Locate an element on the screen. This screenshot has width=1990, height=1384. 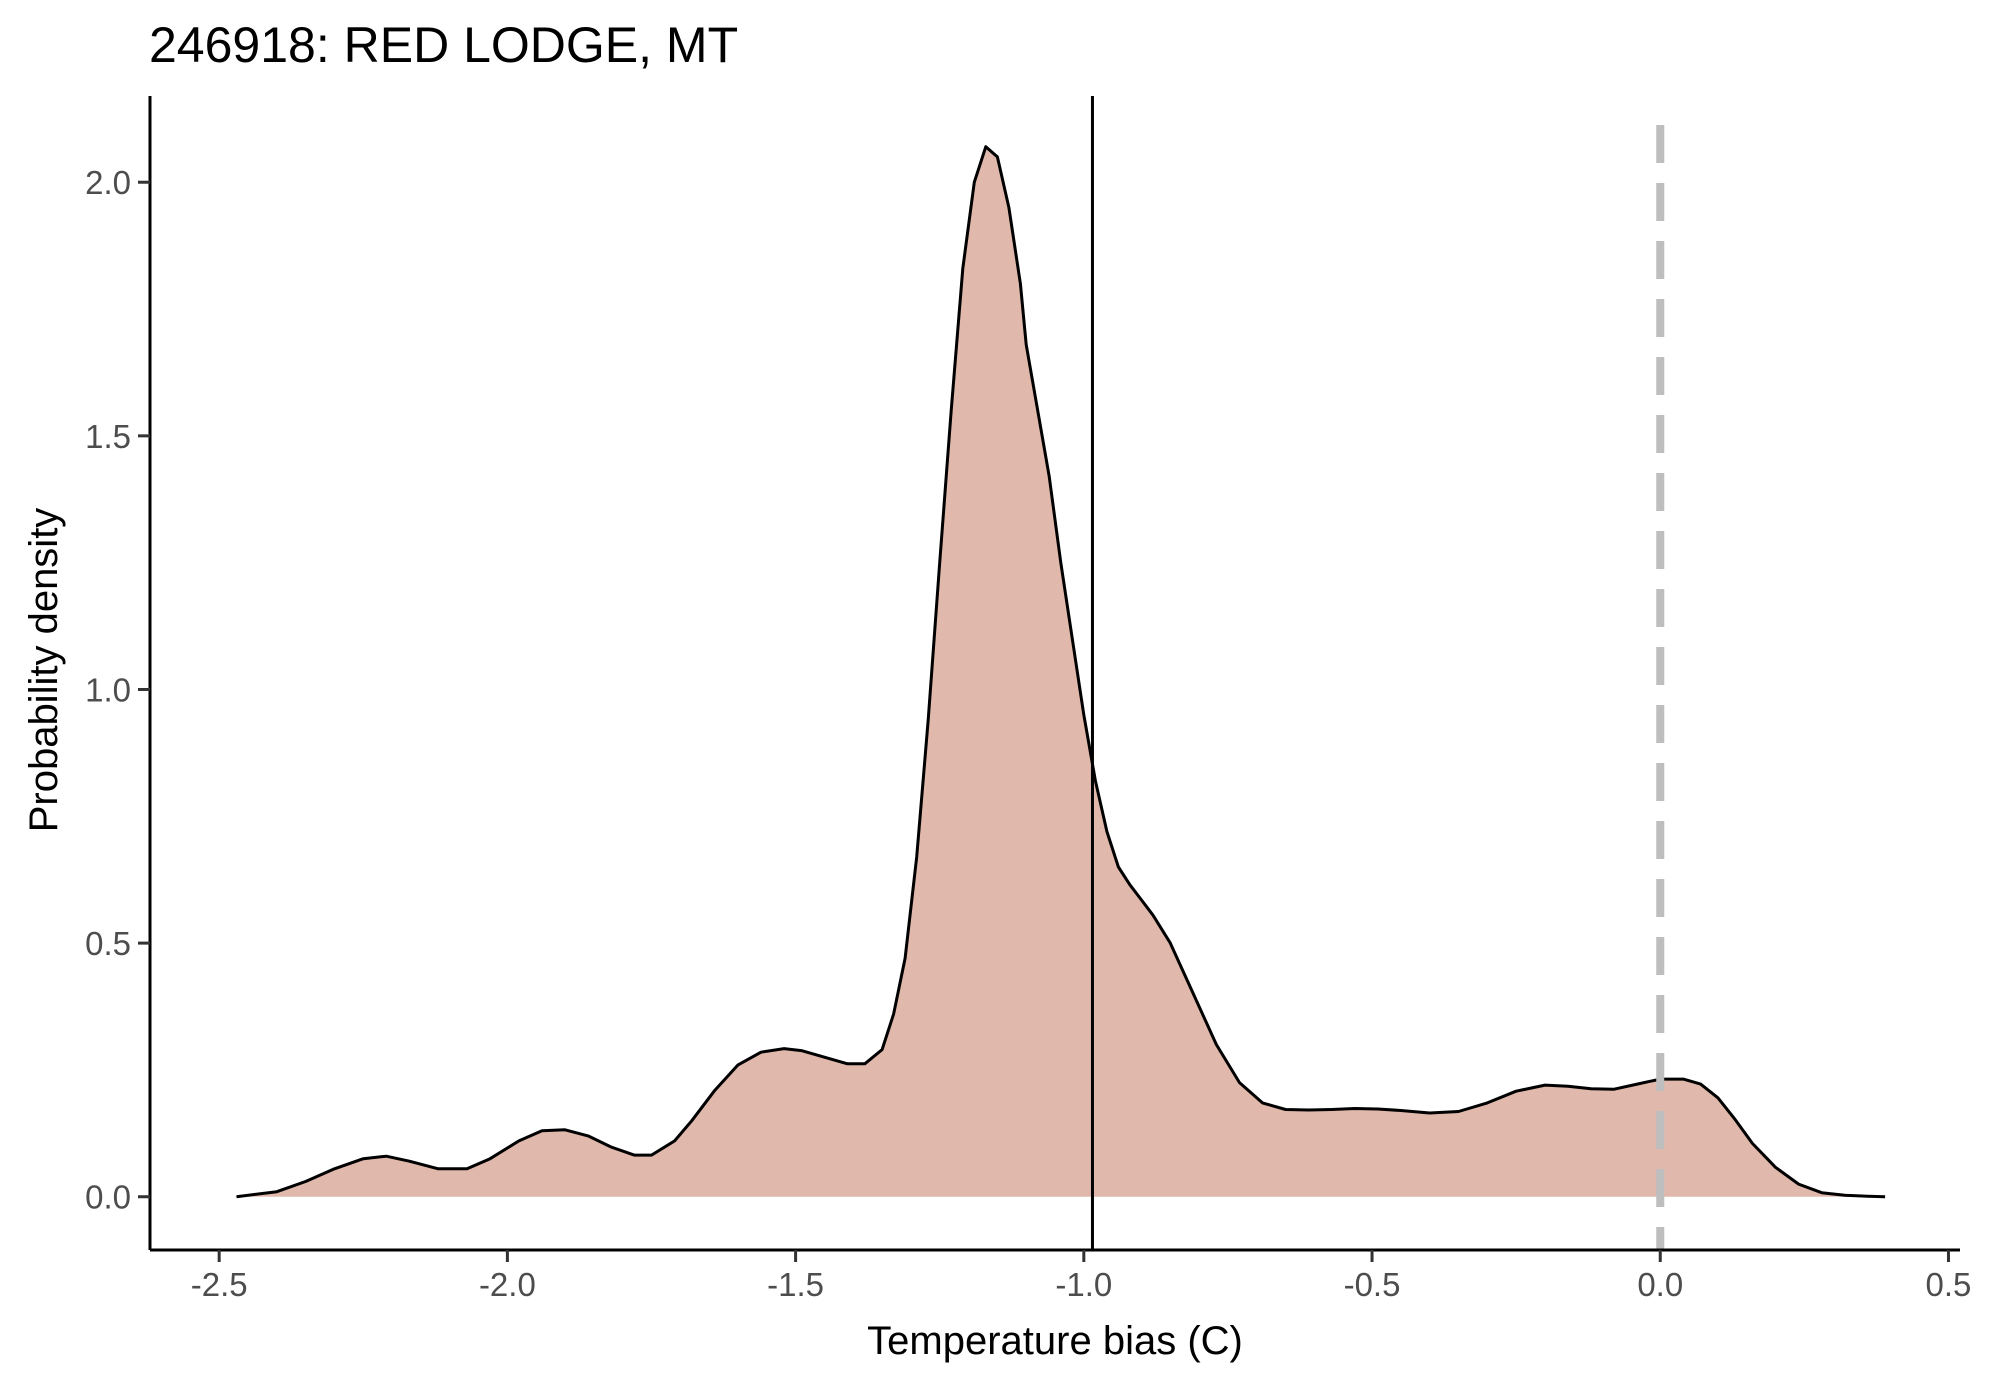
x-tick-label: 0.5 is located at coordinates (1949, 1284).